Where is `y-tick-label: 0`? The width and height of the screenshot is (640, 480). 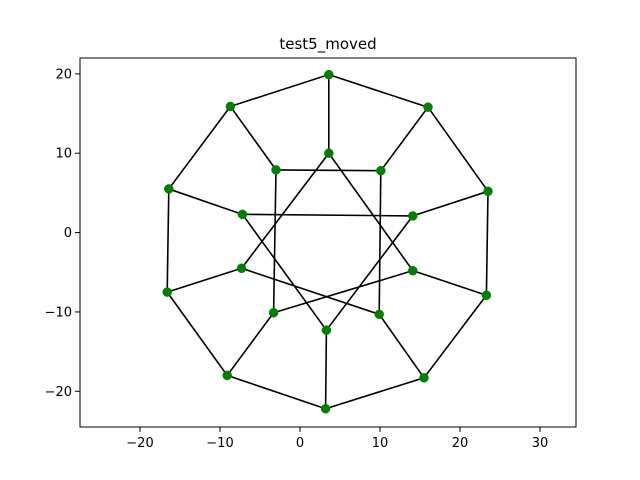
y-tick-label: 0 is located at coordinates (68, 233).